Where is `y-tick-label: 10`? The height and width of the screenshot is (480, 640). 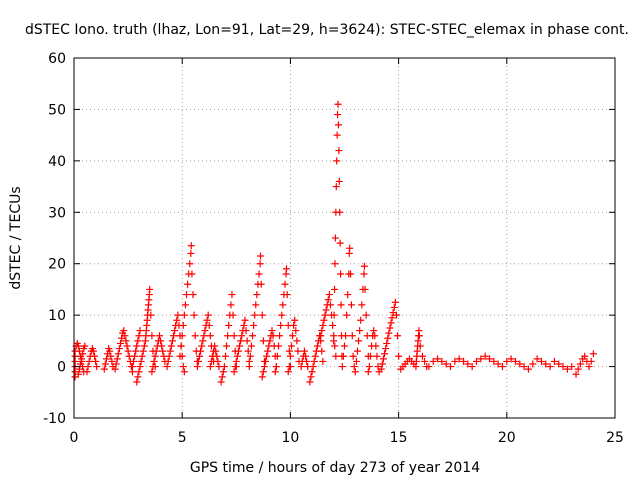 y-tick-label: 10 is located at coordinates (57, 316).